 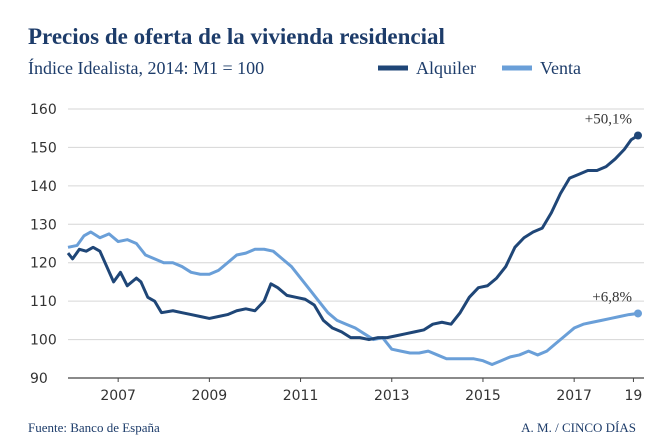 What do you see at coordinates (483, 396) in the screenshot?
I see `x-tick-label: 2015` at bounding box center [483, 396].